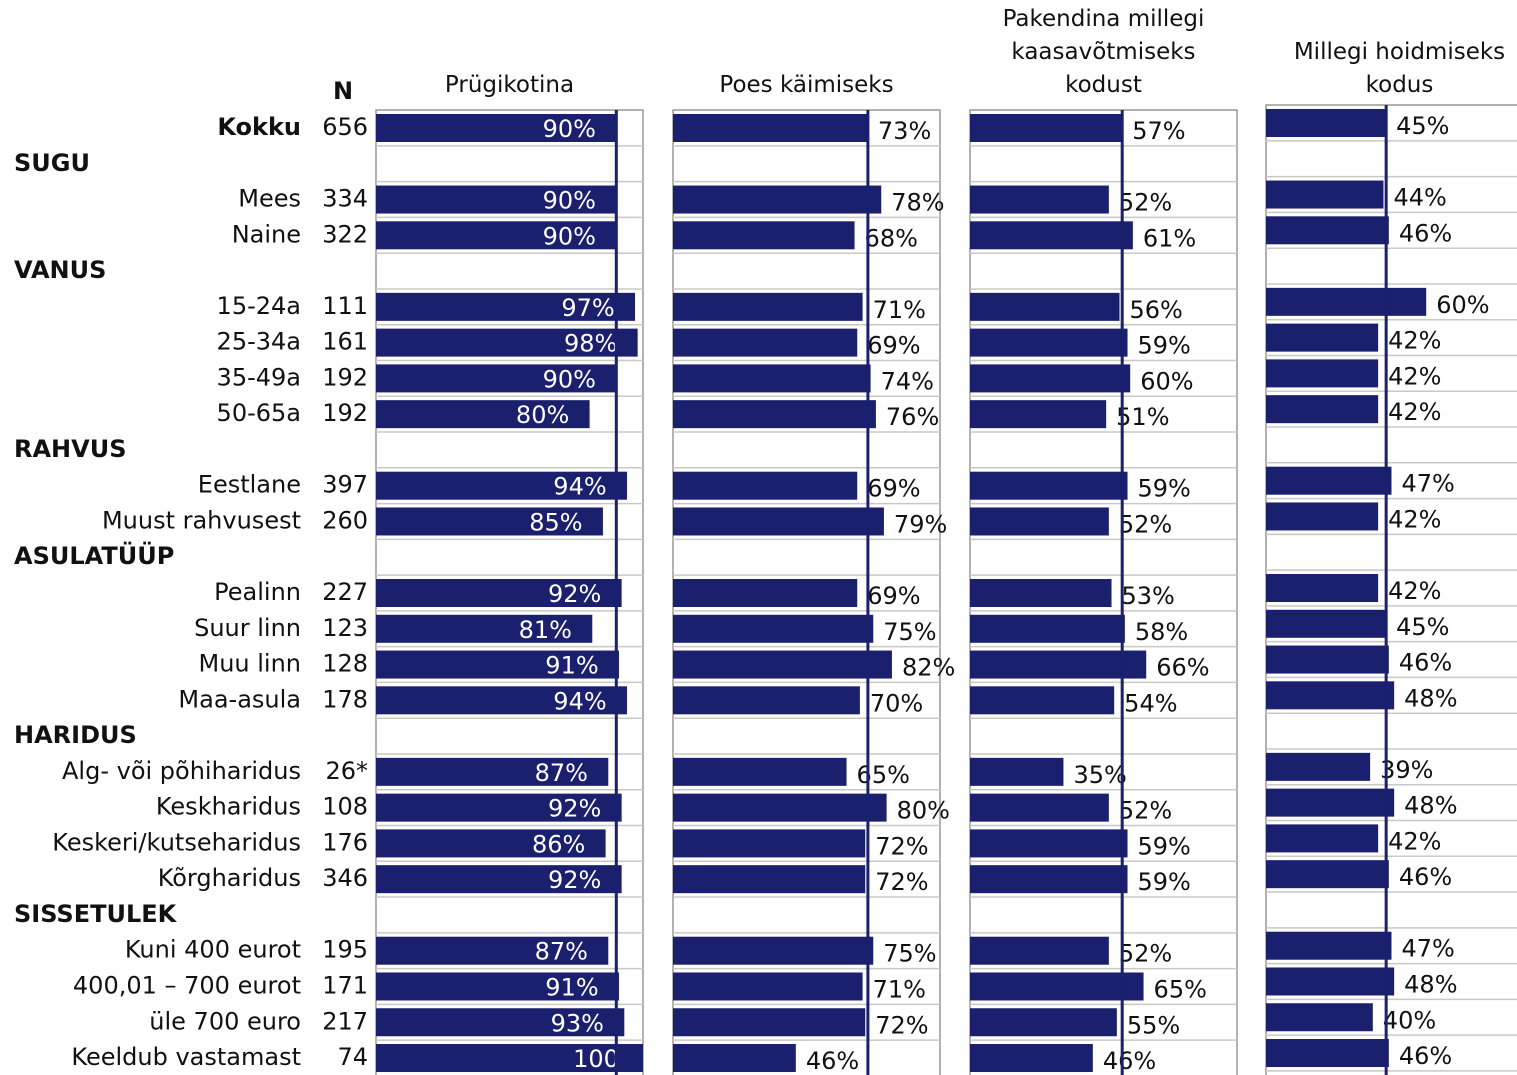 Image resolution: width=1517 pixels, height=1075 pixels. What do you see at coordinates (893, 489) in the screenshot?
I see `value-label: 69%` at bounding box center [893, 489].